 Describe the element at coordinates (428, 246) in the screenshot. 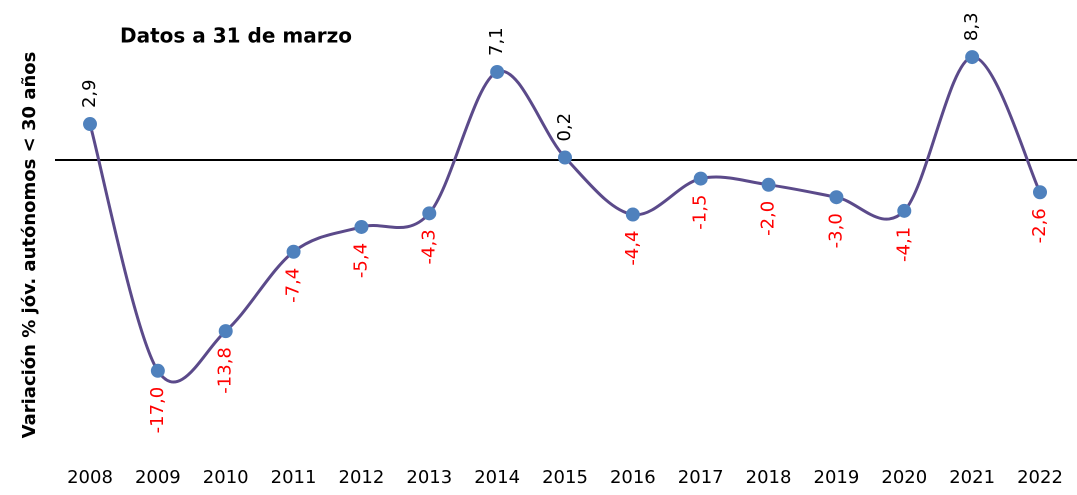

I see `data-label: -4,3` at that location.